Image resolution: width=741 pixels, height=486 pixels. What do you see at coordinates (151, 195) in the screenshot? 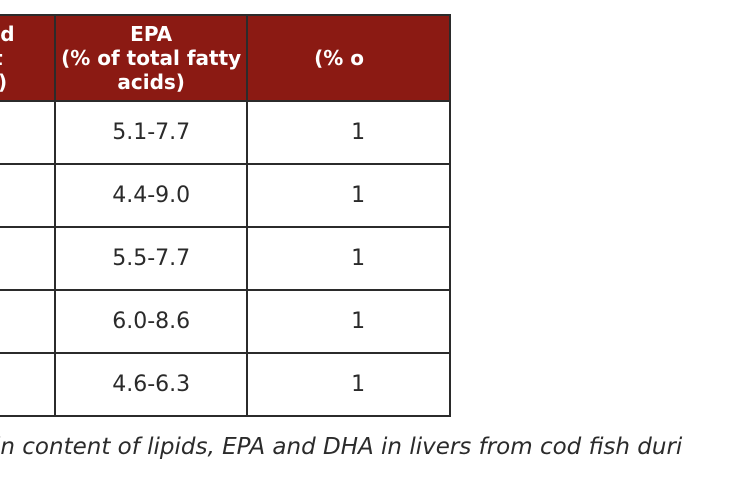
I see `table-cell: 4.4-9.0` at bounding box center [151, 195].